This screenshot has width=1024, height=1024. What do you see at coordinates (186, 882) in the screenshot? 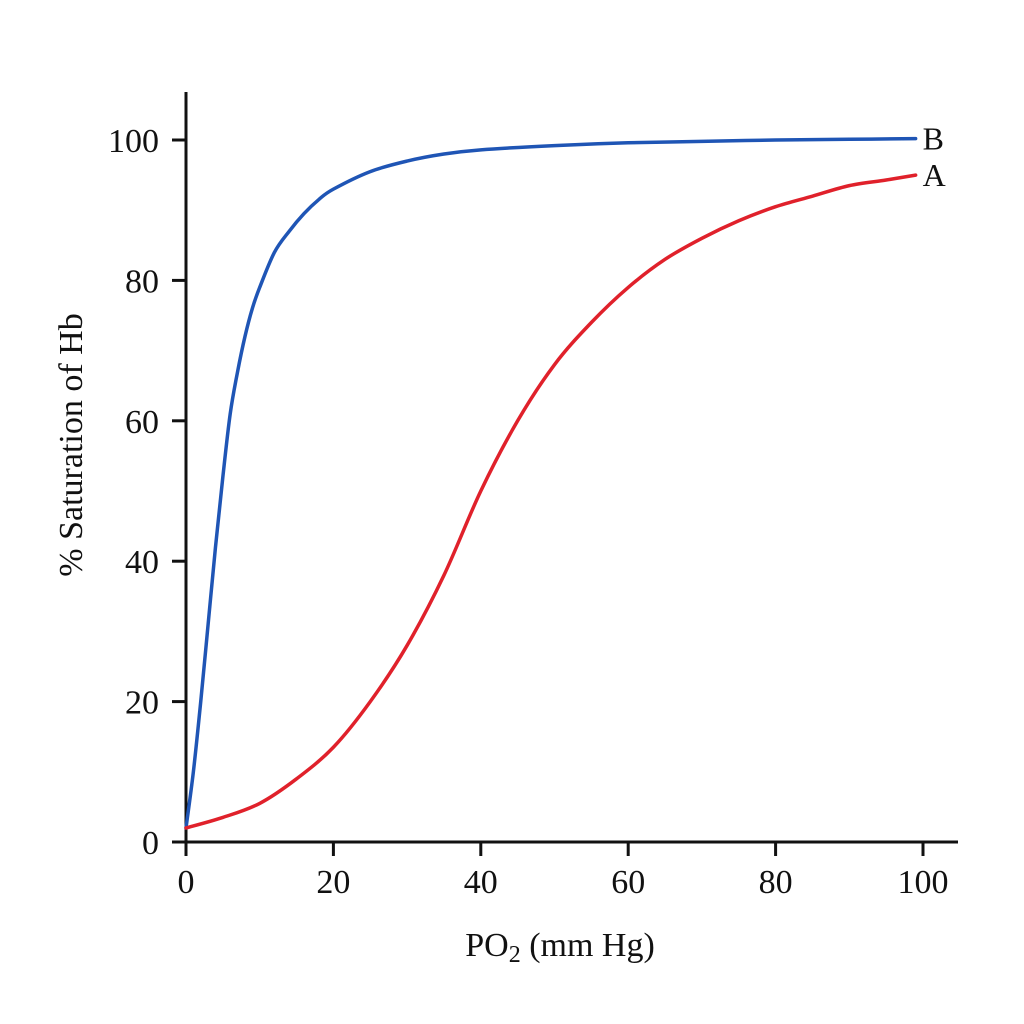
I see `x-tick-label: 0` at bounding box center [186, 882].